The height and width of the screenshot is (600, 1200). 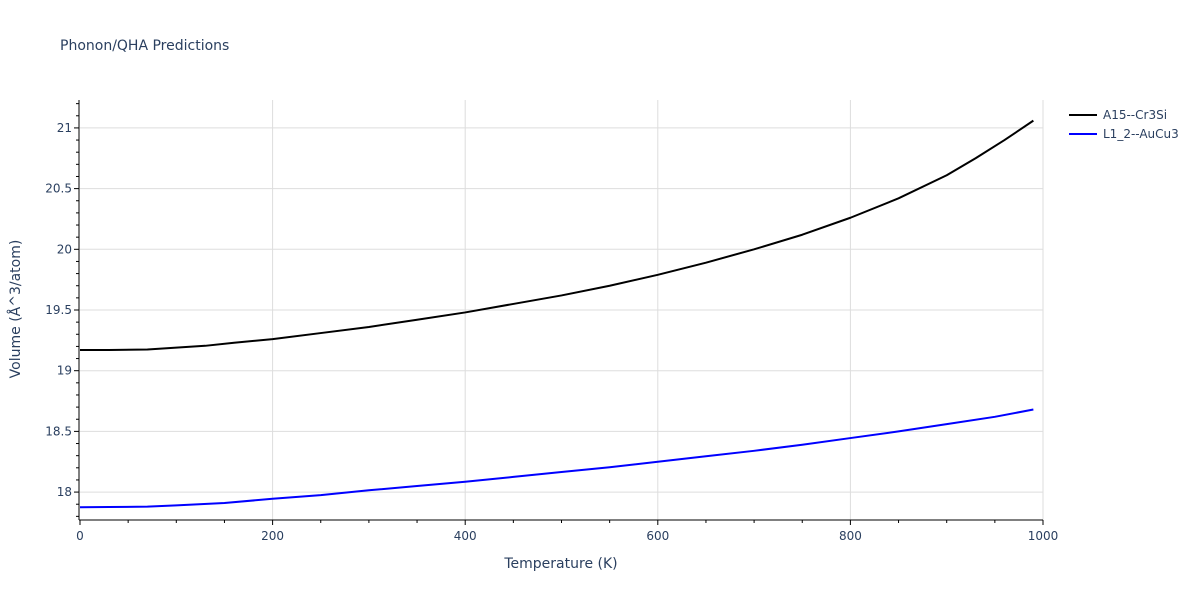 What do you see at coordinates (1043, 536) in the screenshot?
I see `x-tick-label: 1000` at bounding box center [1043, 536].